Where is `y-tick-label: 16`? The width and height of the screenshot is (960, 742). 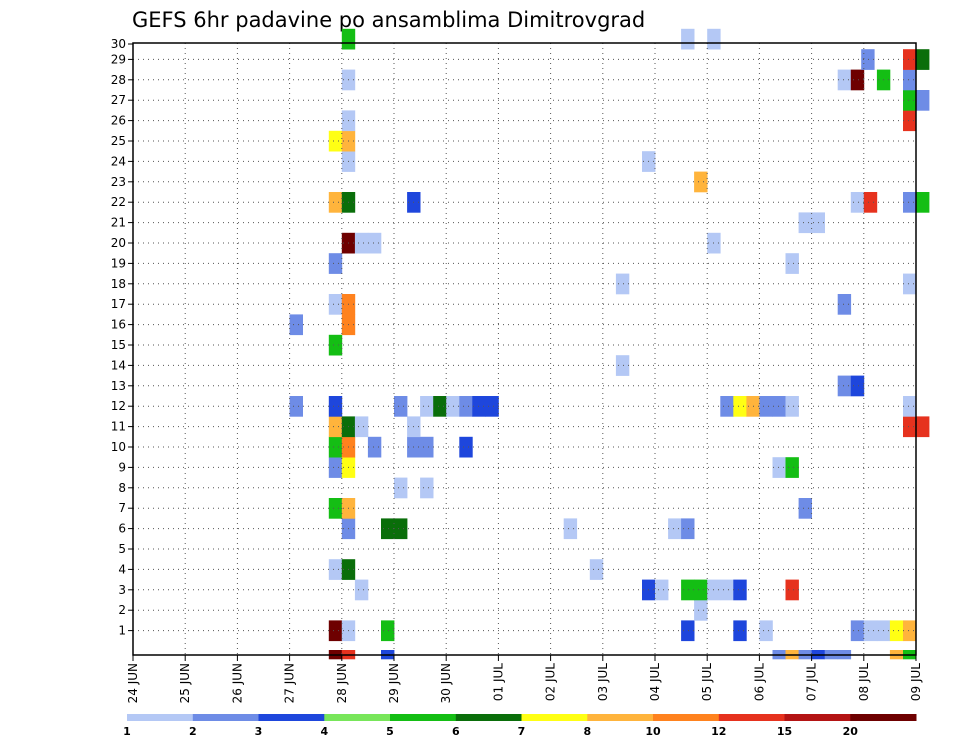 y-tick-label: 16 is located at coordinates (118, 325).